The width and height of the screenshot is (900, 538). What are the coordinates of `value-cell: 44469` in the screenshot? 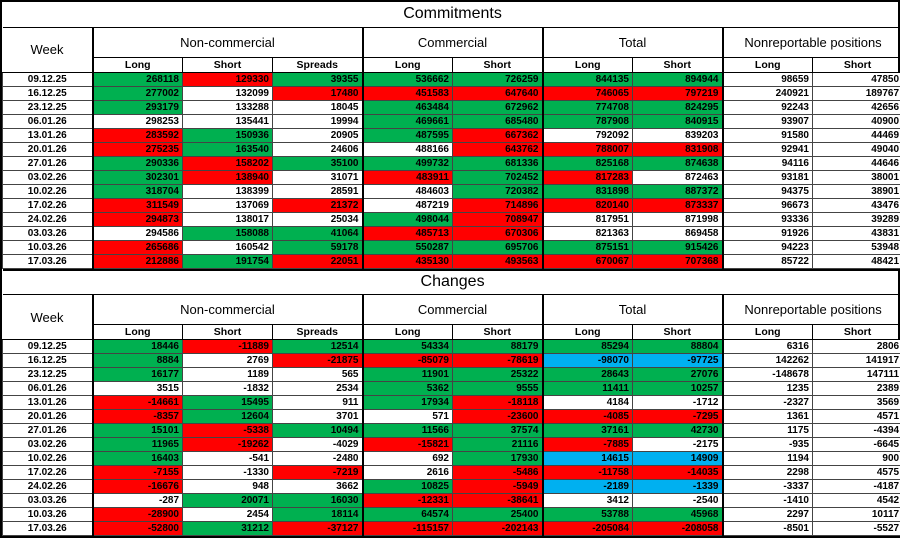 It's located at (856, 135).